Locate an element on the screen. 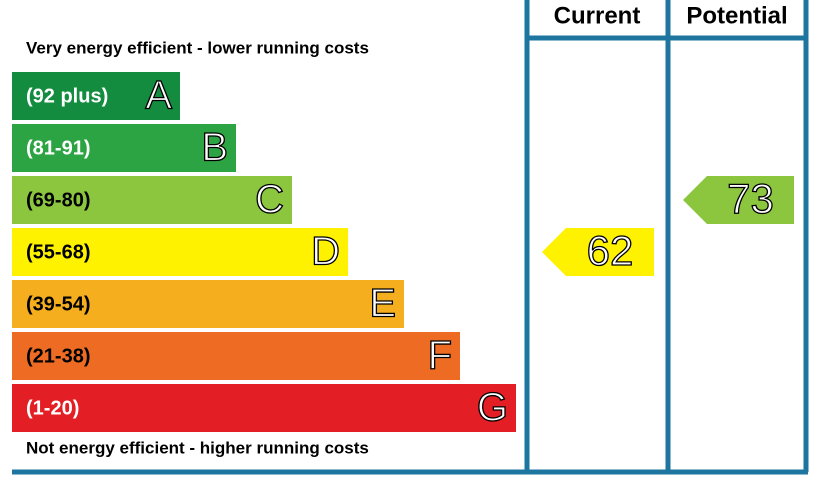  band-range: (55-68) is located at coordinates (58, 252).